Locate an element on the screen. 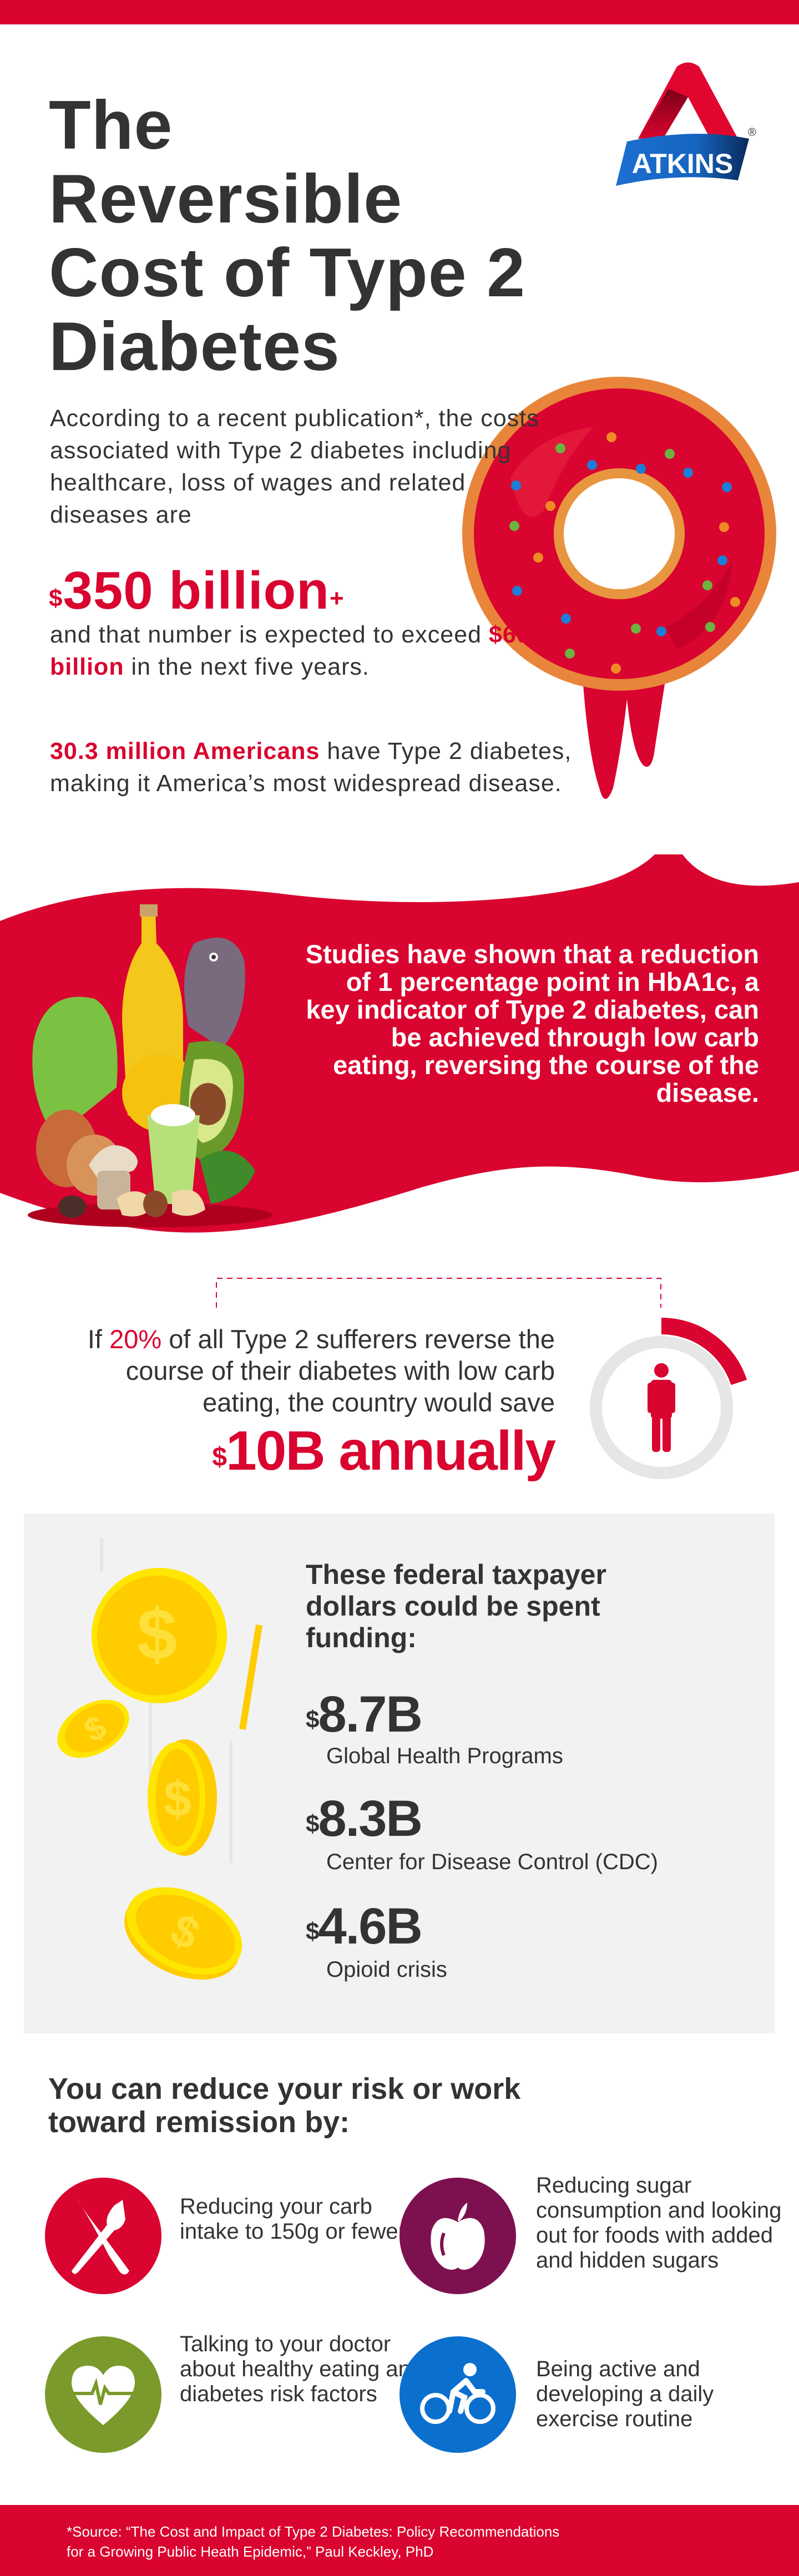  coins-illustration: $ $ $ $ is located at coordinates (159, 1759).